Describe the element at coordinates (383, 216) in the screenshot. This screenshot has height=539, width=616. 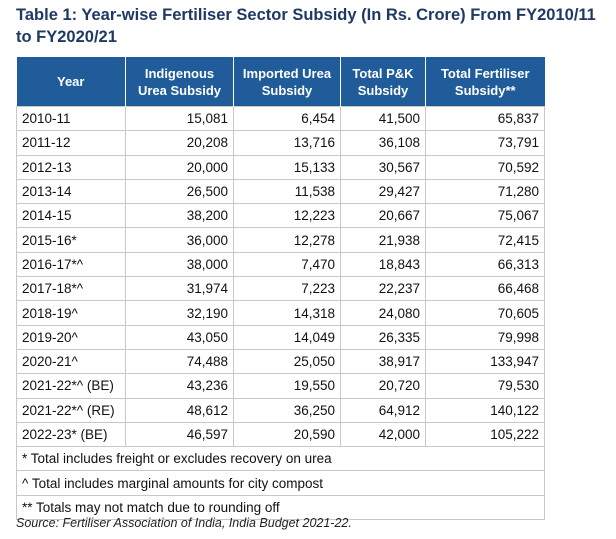
I see `value-cell: 20,667` at that location.